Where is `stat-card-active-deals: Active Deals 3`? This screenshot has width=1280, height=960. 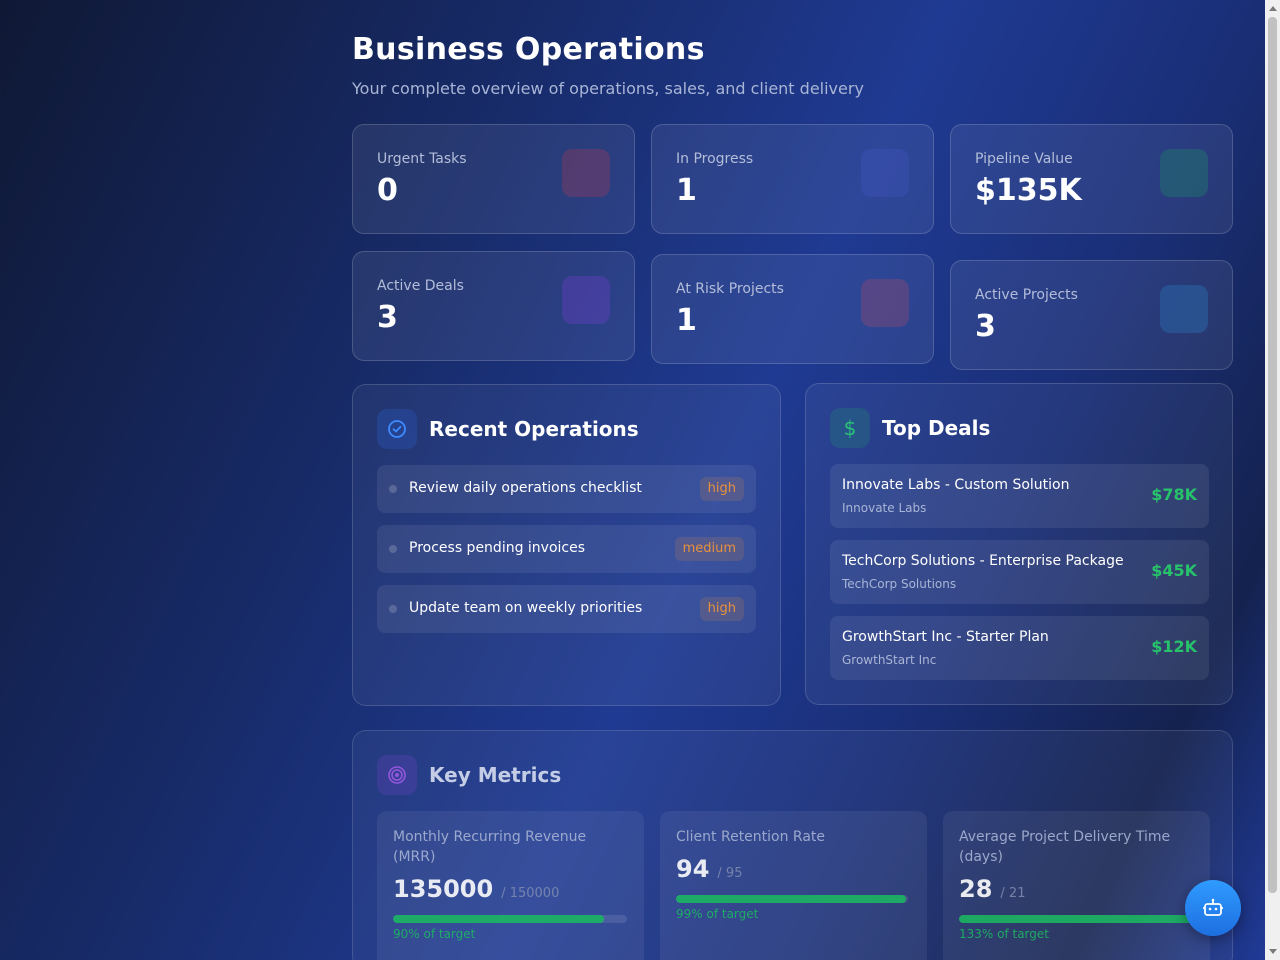 stat-card-active-deals: Active Deals 3 is located at coordinates (493, 306).